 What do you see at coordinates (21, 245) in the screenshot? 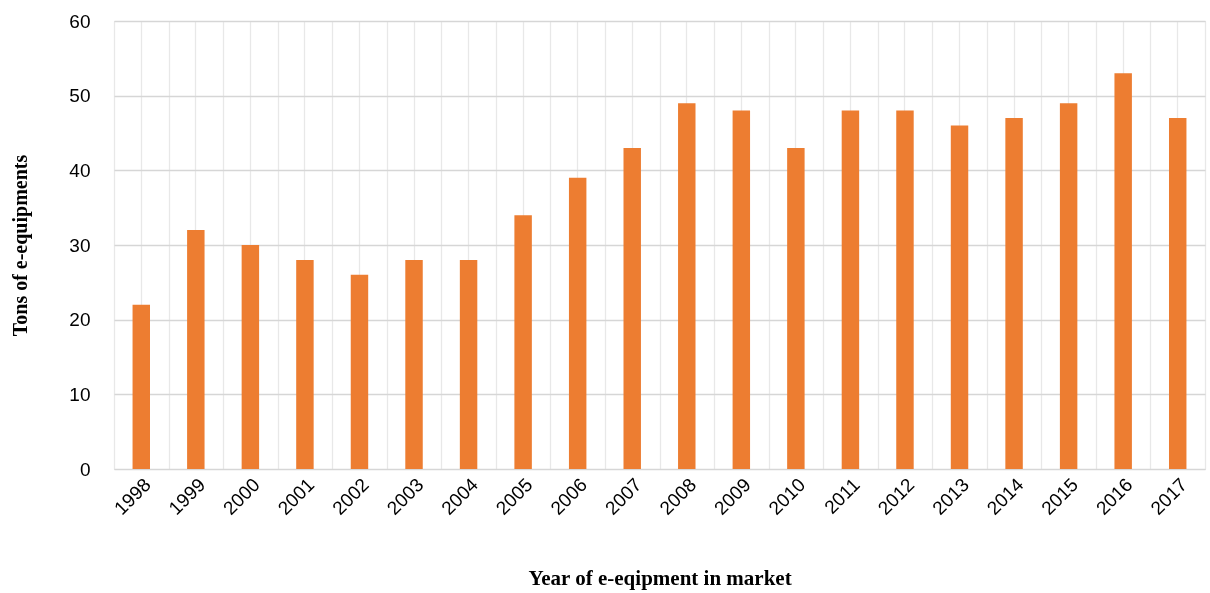
I see `y-axis-title: Tons of e-equipments` at bounding box center [21, 245].